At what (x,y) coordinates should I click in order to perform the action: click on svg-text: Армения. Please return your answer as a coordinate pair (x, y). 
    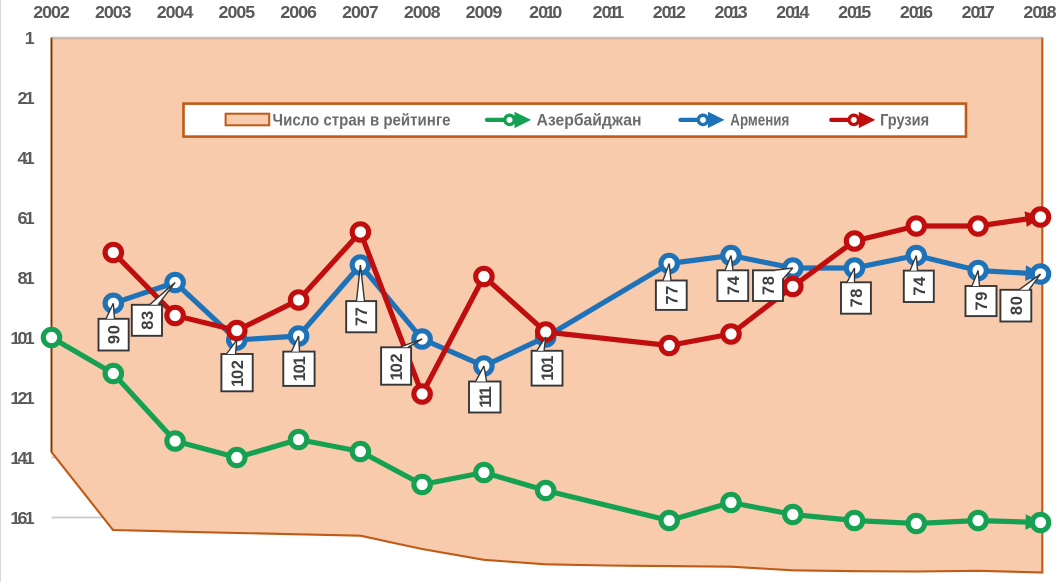
    Looking at the image, I should click on (759, 120).